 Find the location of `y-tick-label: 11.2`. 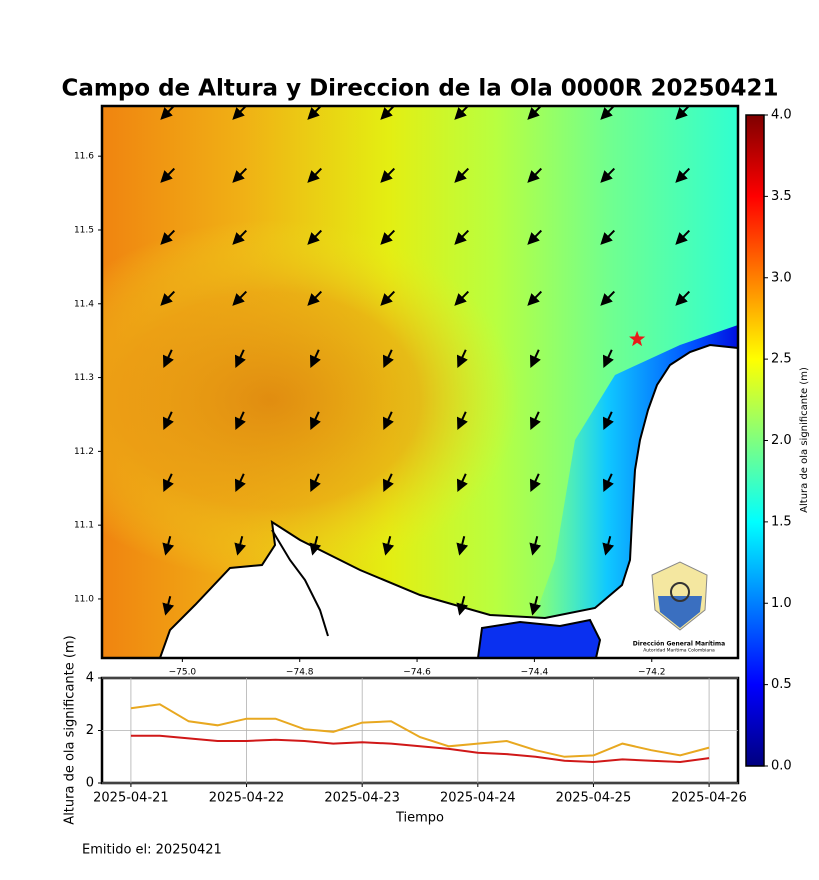

y-tick-label: 11.2 is located at coordinates (84, 452).